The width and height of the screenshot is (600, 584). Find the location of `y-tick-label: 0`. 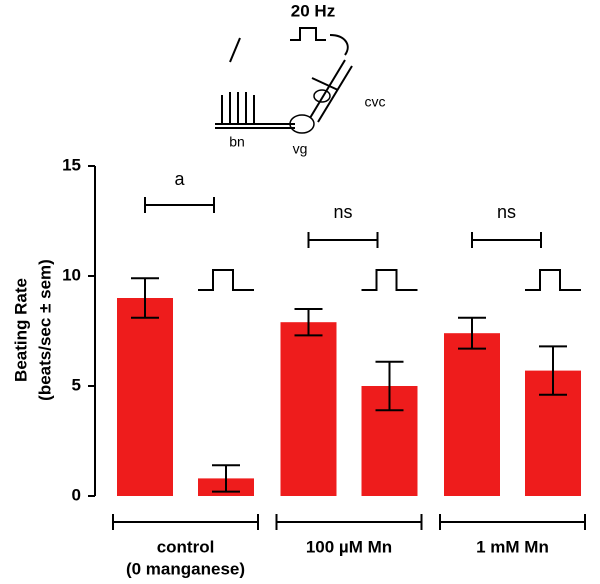

y-tick-label: 0 is located at coordinates (76, 494).